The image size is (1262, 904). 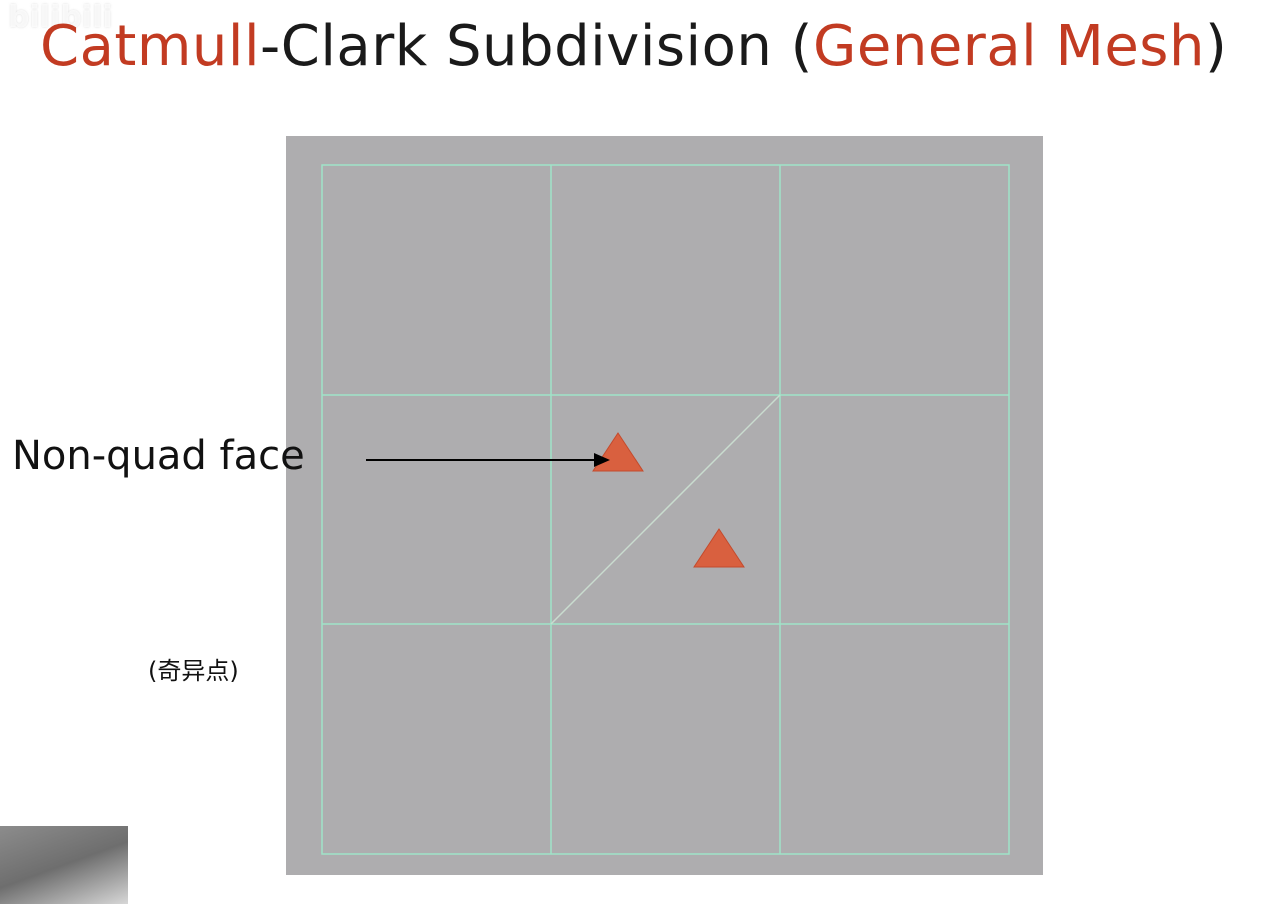 I want to click on slide-title: Catmull-Clark Subdivision (General Mesh), so click(x=633, y=47).